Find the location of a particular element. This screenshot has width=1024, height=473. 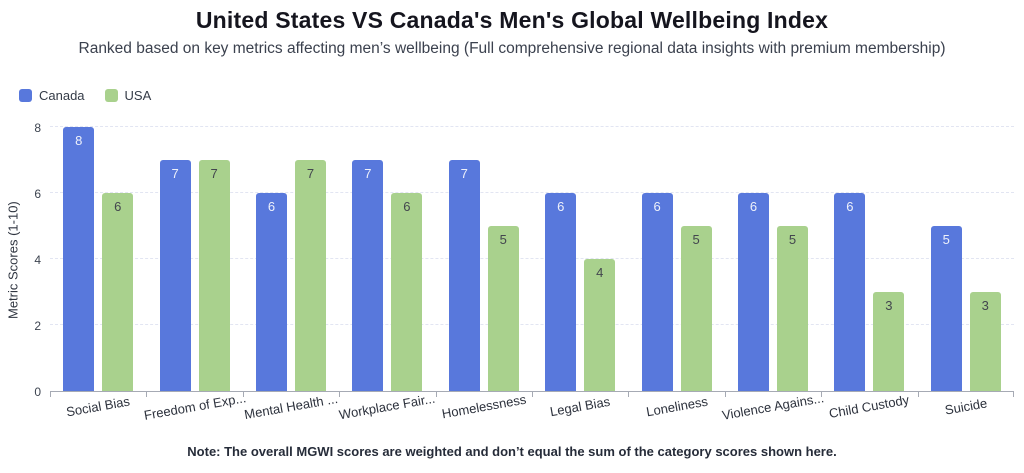

legend-swatch-usa is located at coordinates (111, 95).